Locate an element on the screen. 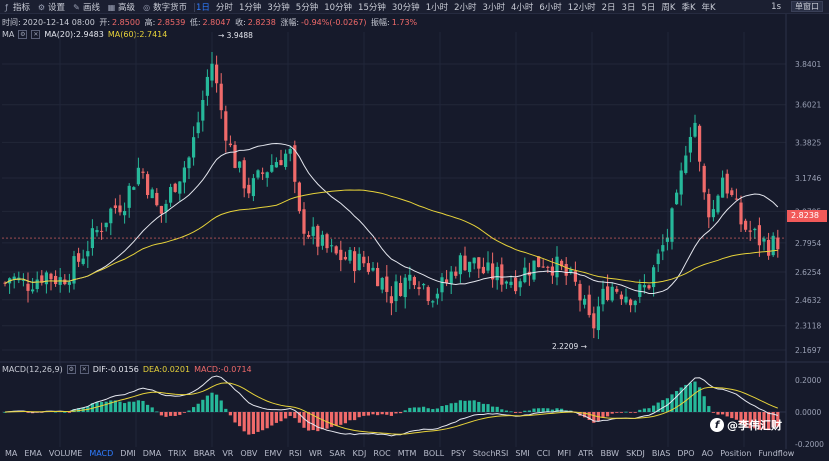 Image resolution: width=829 pixels, height=461 pixels. indicator-tab: EMA is located at coordinates (33, 453).